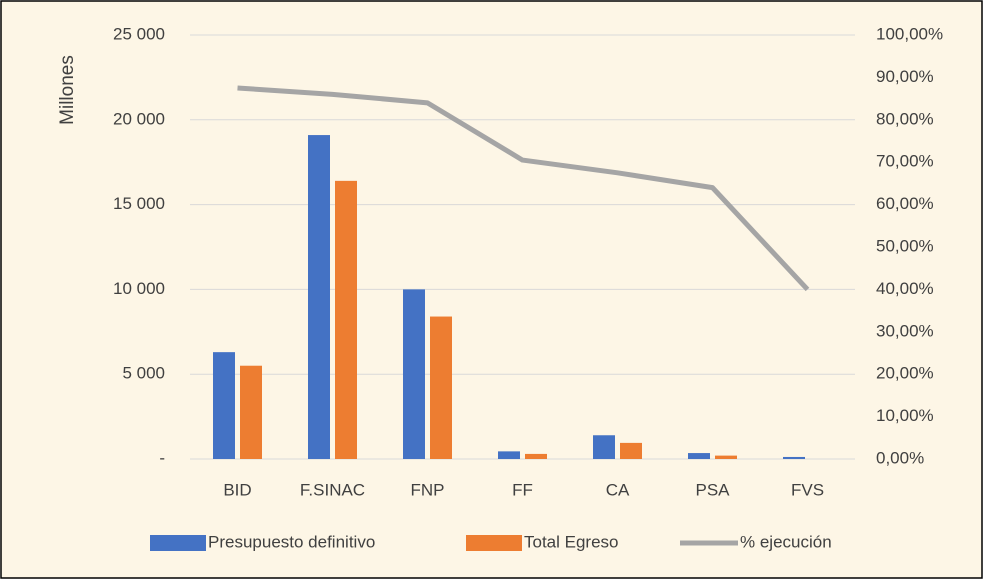 The height and width of the screenshot is (579, 983). I want to click on y2-tick-label: 50,00%, so click(905, 245).